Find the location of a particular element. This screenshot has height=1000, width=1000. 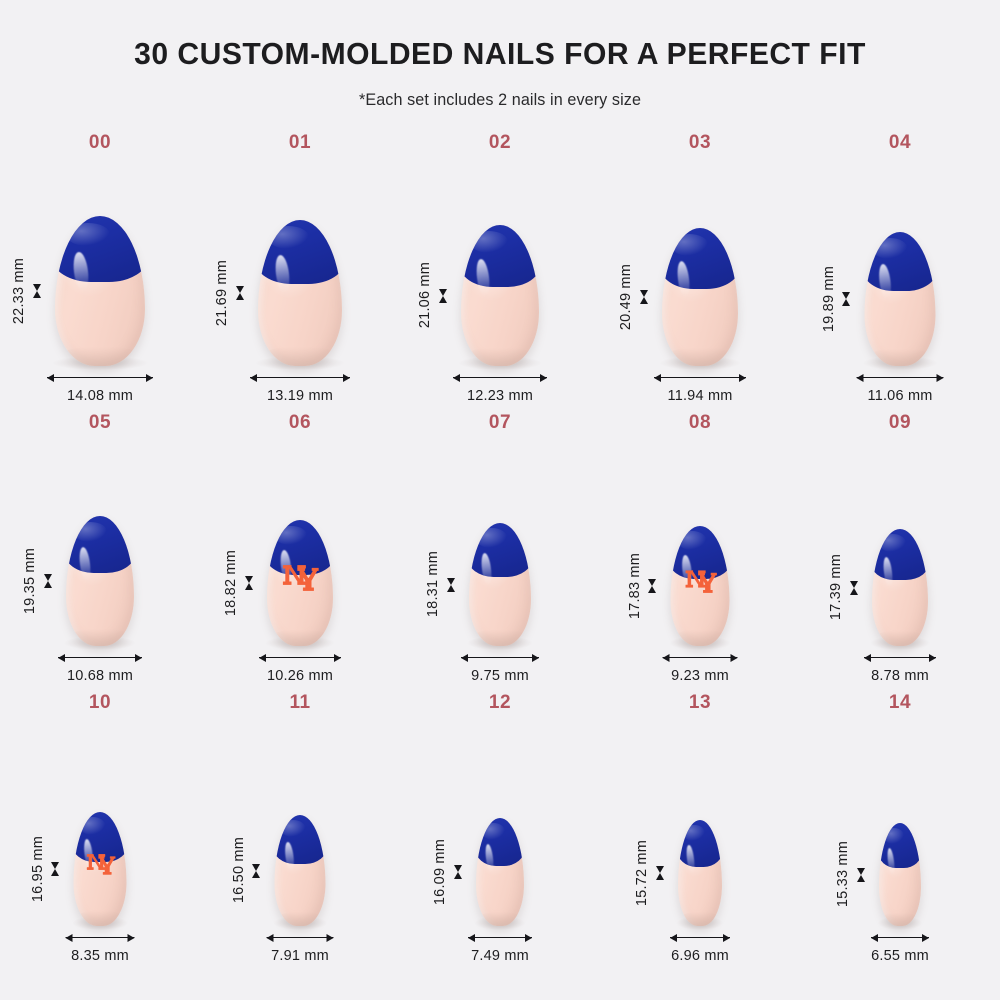

nail-illustration-zone: 16.50 mm is located at coordinates (300, 824).